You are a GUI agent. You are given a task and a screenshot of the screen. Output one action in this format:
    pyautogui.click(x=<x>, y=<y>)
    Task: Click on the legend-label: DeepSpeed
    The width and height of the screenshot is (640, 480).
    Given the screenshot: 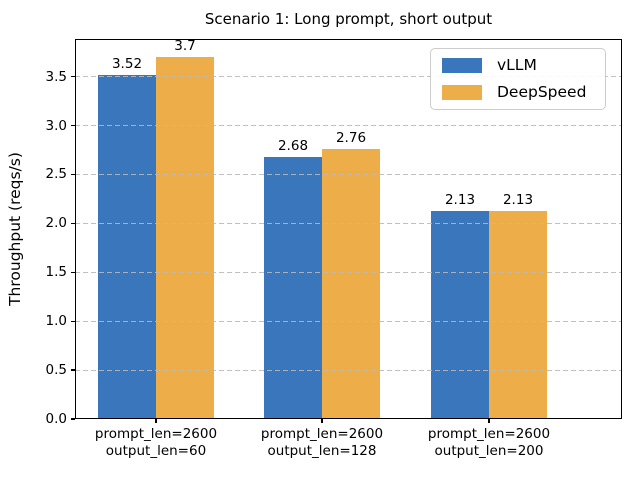 What is the action you would take?
    pyautogui.click(x=542, y=92)
    